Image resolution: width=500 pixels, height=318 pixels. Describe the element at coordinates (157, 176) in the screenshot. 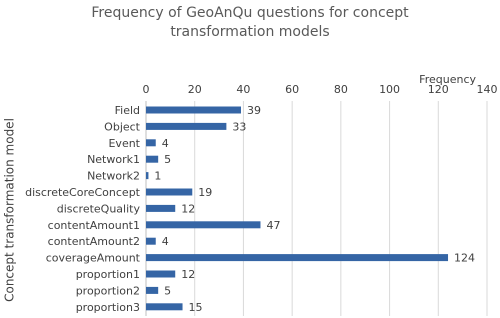

I see `data-label: 1` at that location.